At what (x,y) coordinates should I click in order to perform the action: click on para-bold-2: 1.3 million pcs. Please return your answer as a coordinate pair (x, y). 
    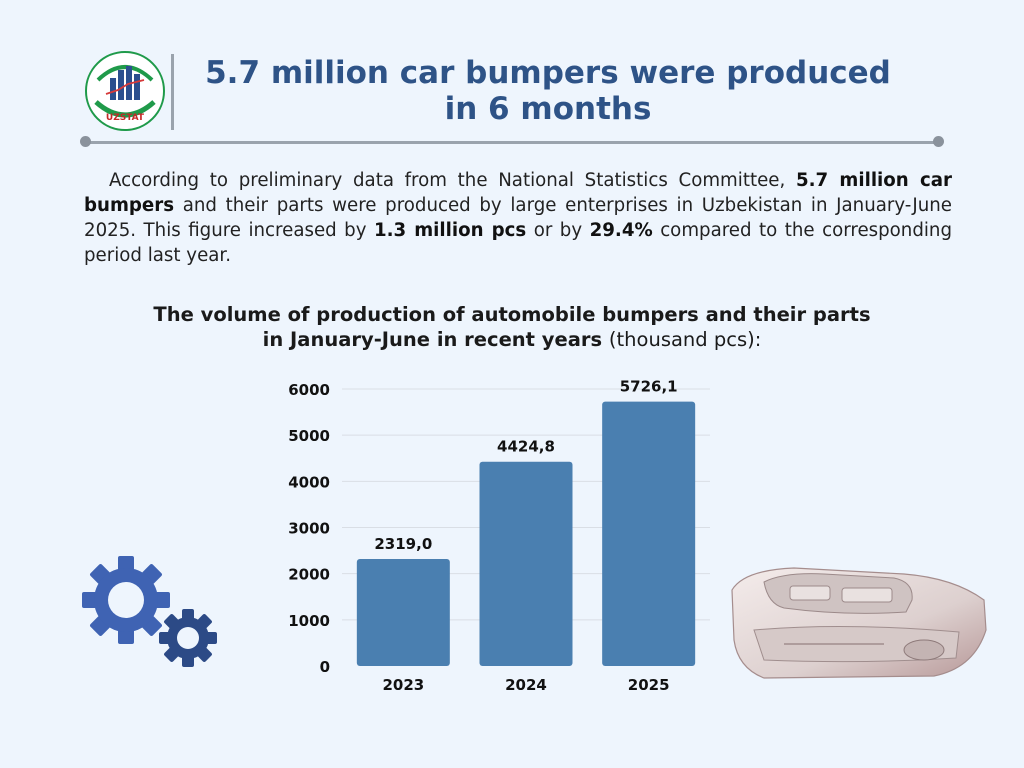
    Looking at the image, I should click on (450, 230).